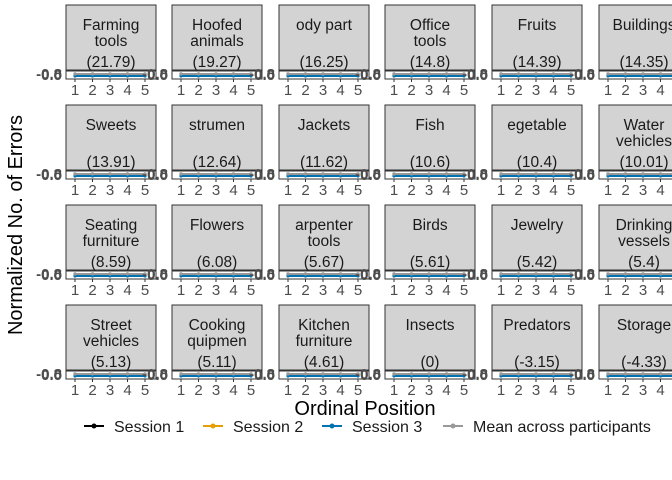  I want to click on facet-label: (19.27), so click(216, 62).